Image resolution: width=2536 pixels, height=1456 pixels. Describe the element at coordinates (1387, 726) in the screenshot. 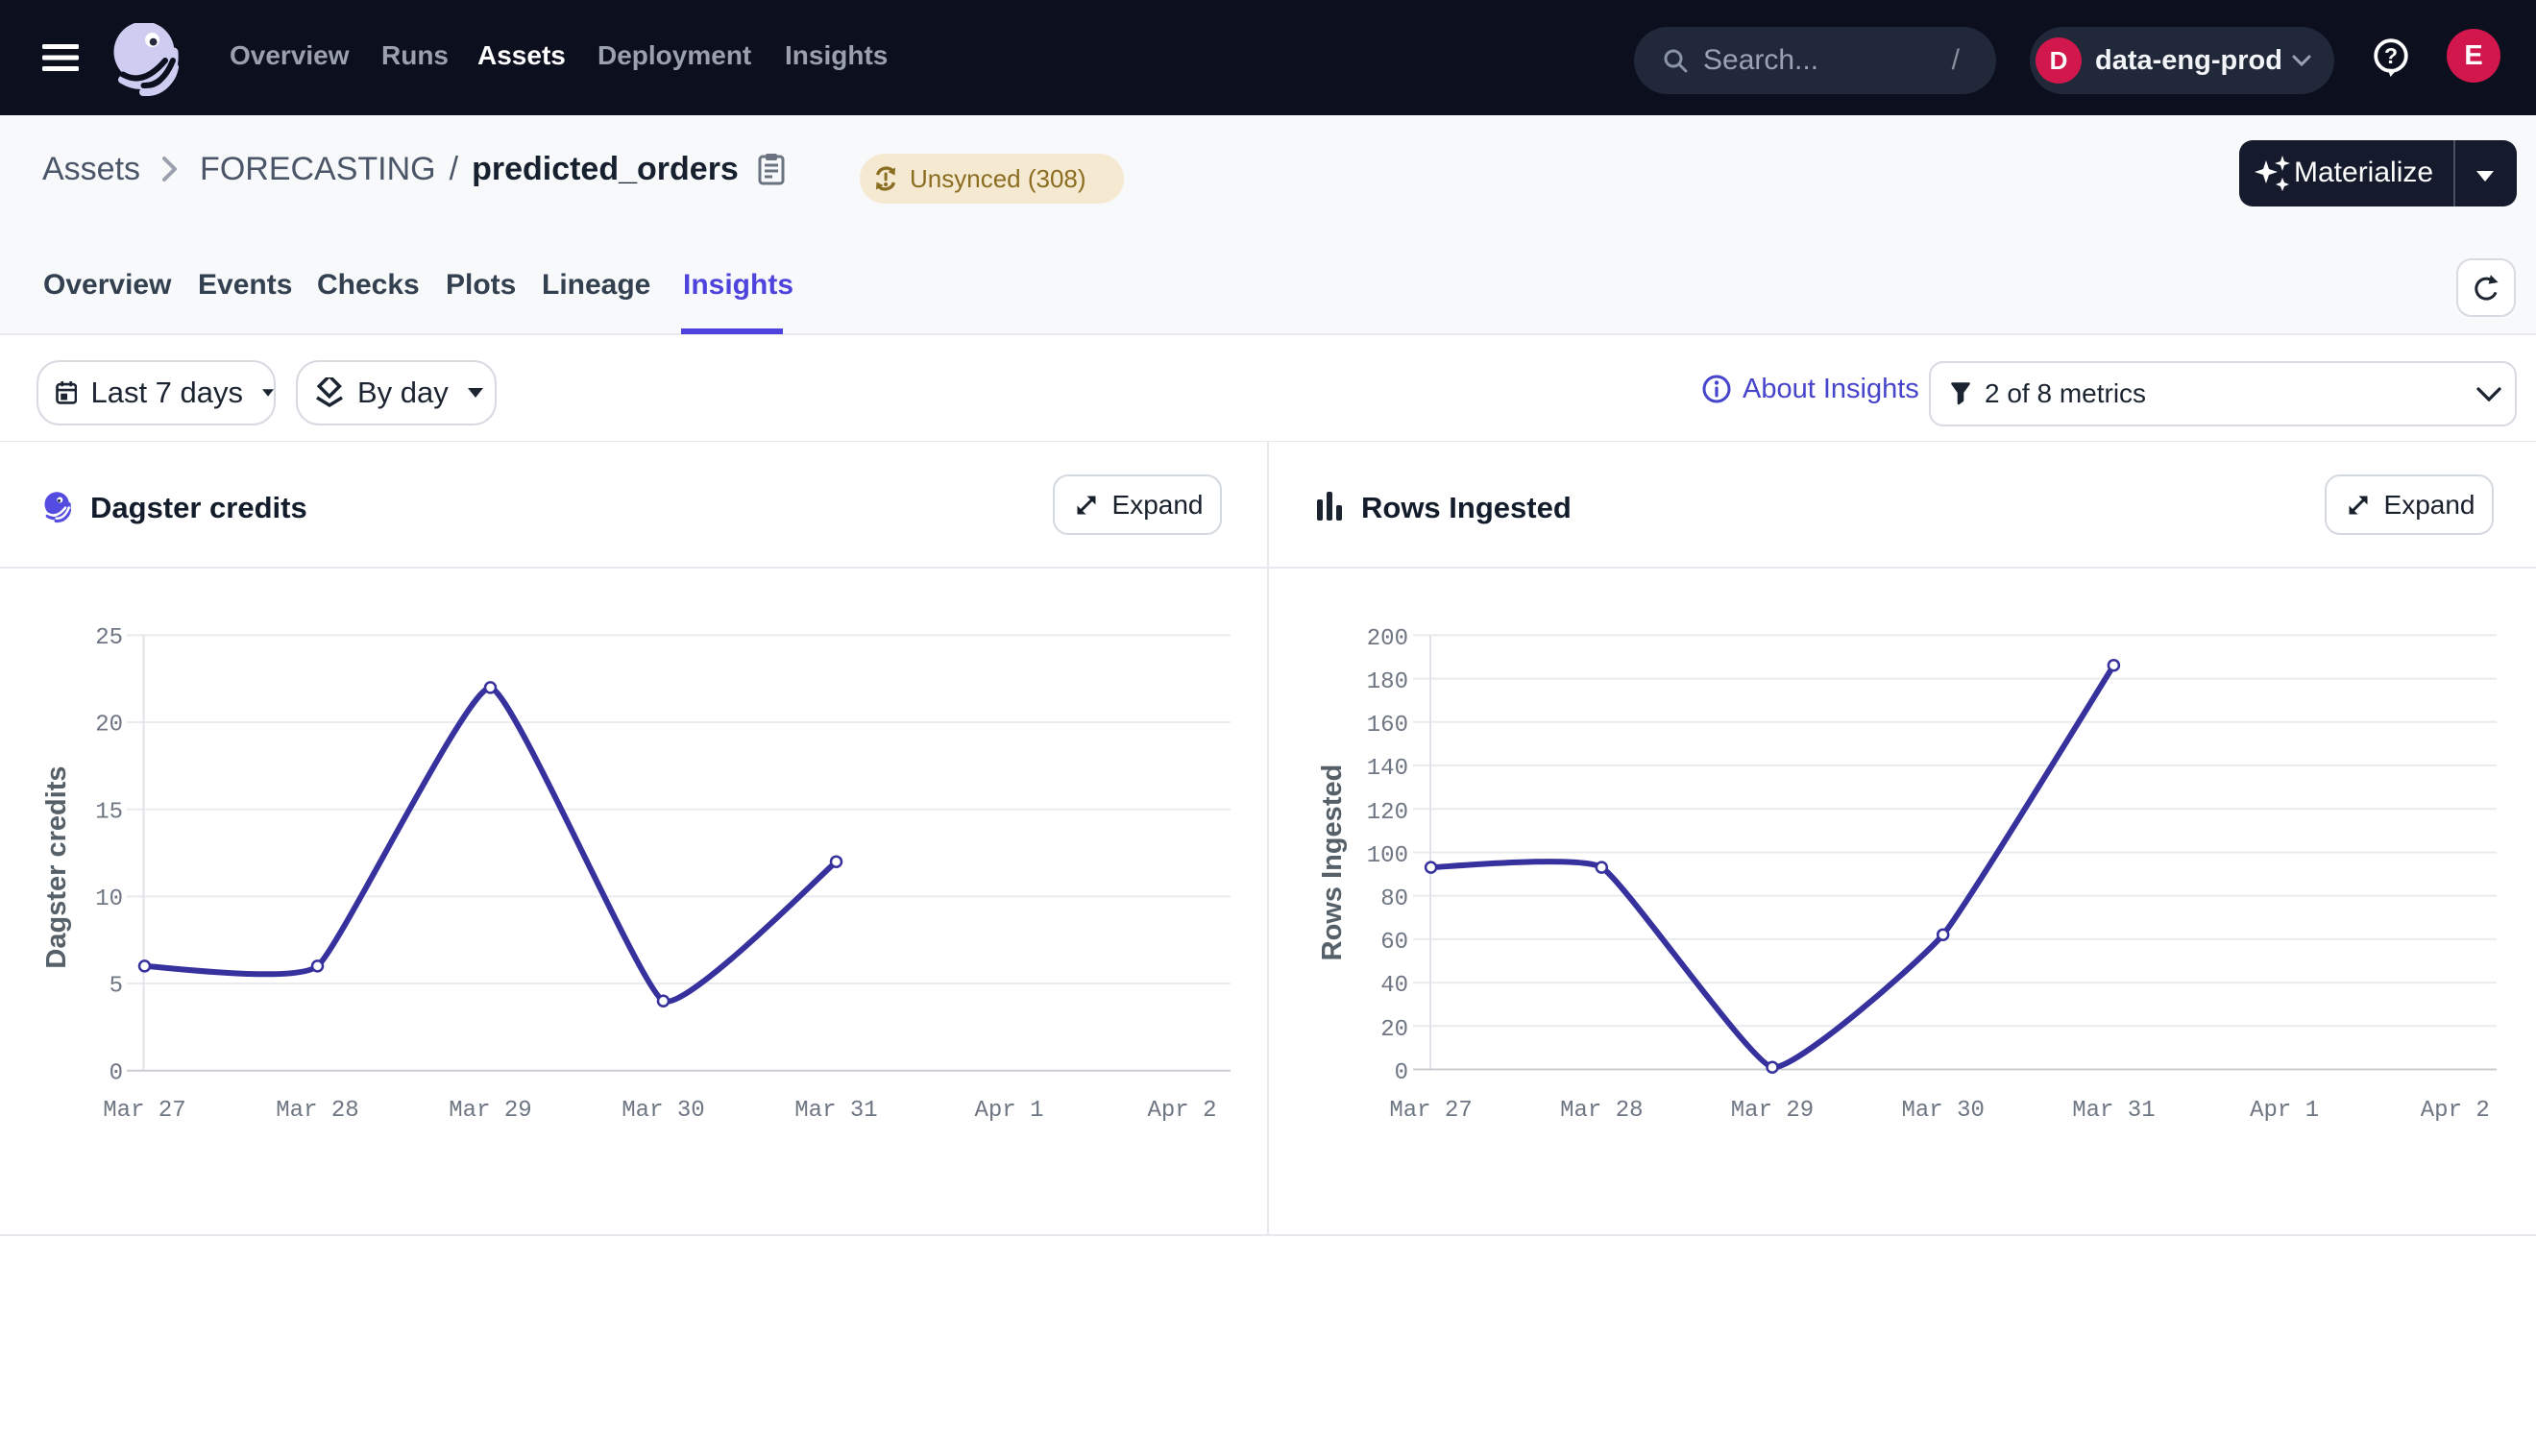

I see `svg-text: 160` at that location.